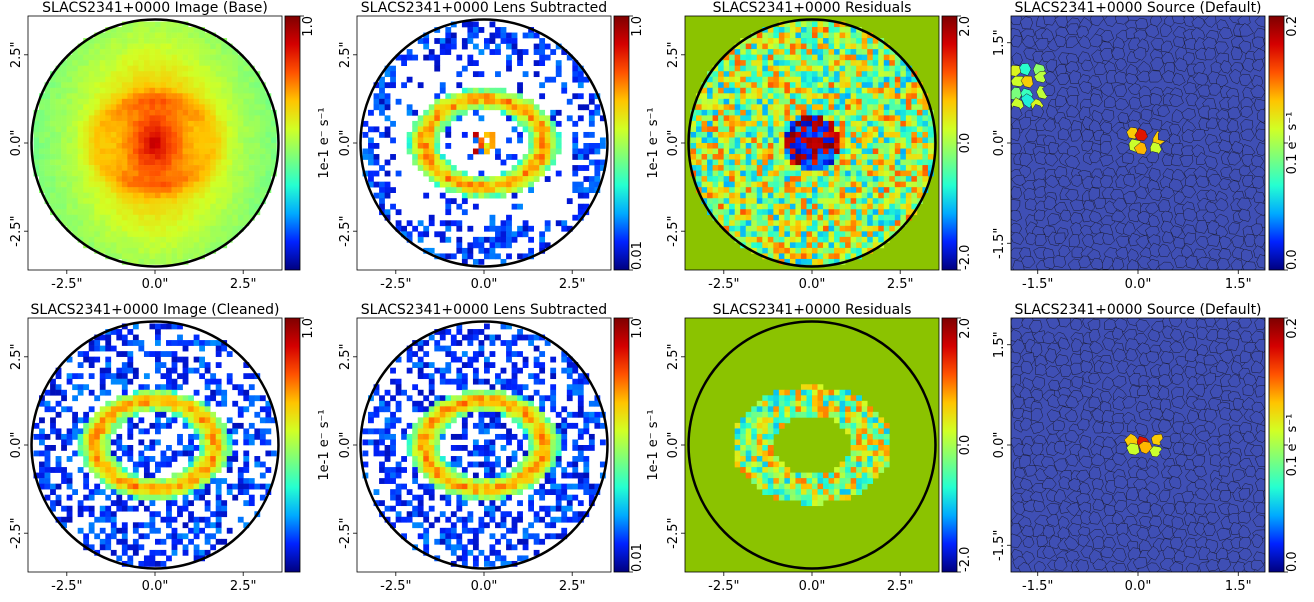  I want to click on y-tick-label: -1.5", so click(999, 243).